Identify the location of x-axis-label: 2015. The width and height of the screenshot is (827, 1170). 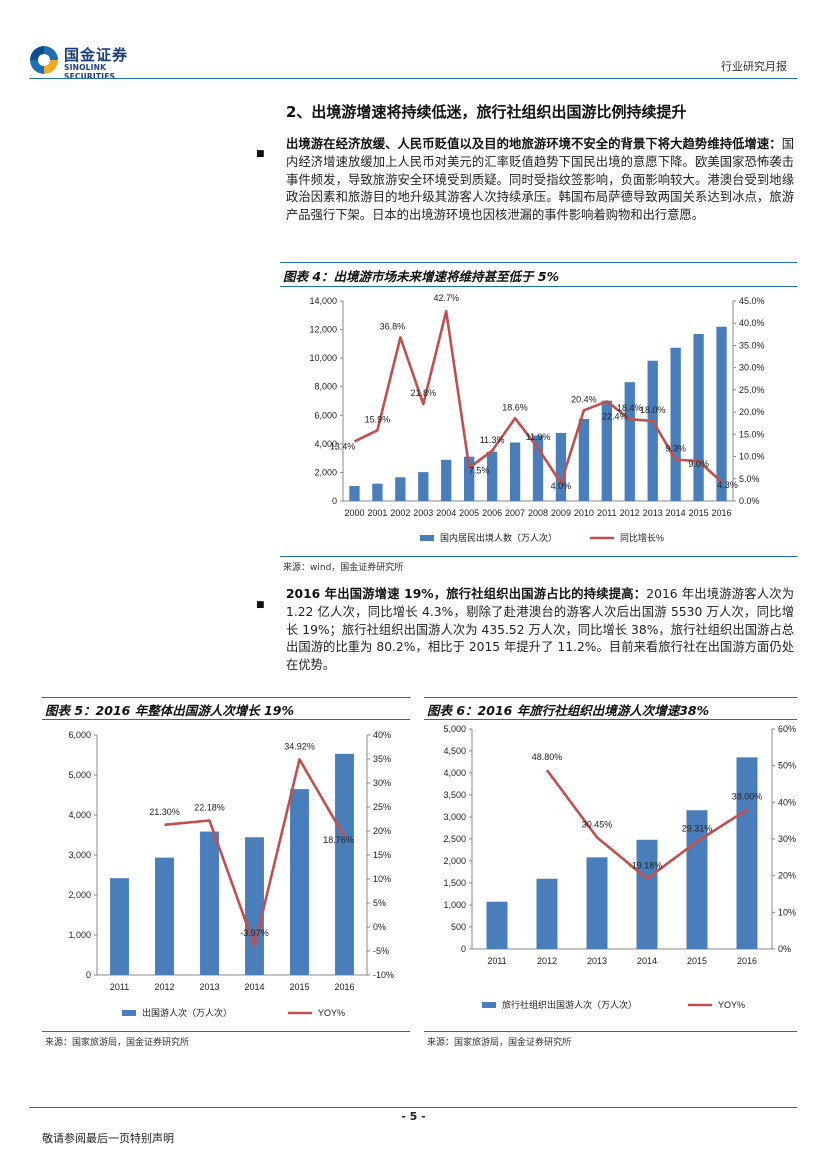
(299, 987).